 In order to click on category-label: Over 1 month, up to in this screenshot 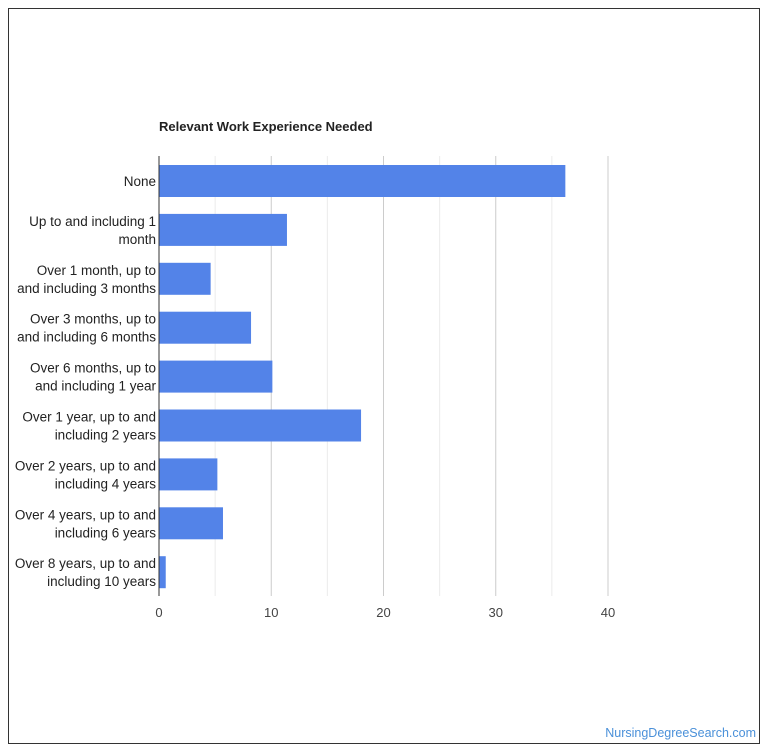, I will do `click(96, 270)`.